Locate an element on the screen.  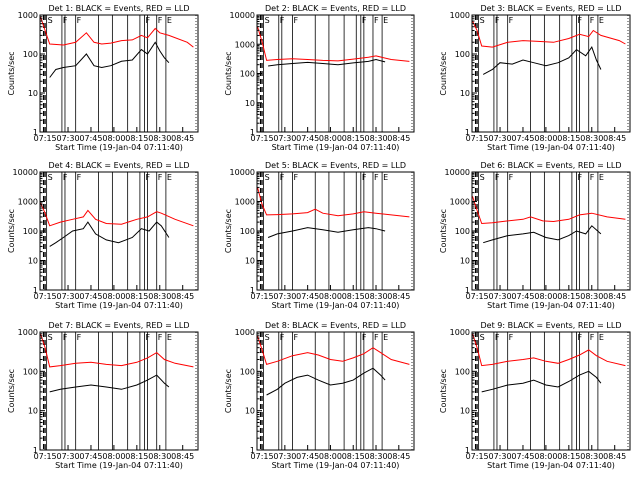
chart-title: Det 4: BLACK = Events, RED = LLD is located at coordinates (119, 165).